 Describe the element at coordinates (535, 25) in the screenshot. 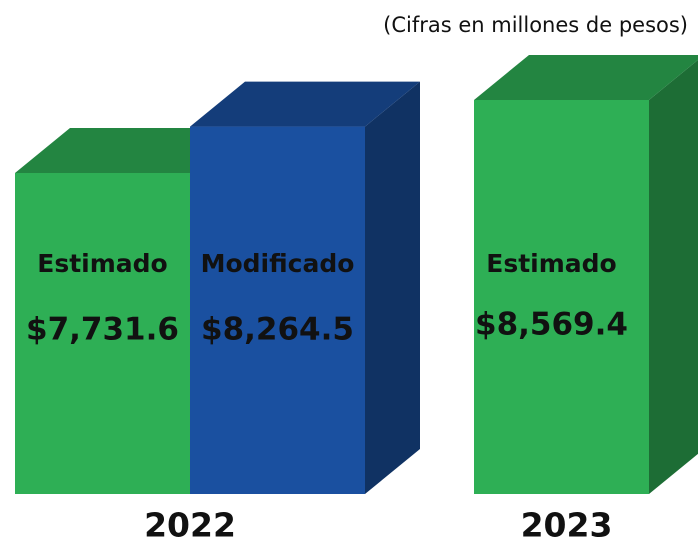

I see `chart-subtitle: (Cifras en millones de pesos)` at that location.